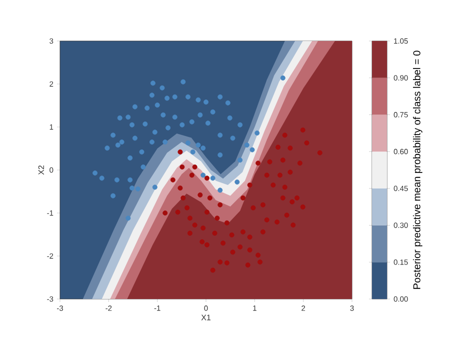 Image resolution: width=474 pixels, height=338 pixels. I want to click on y-axis-title: X2, so click(41, 170).